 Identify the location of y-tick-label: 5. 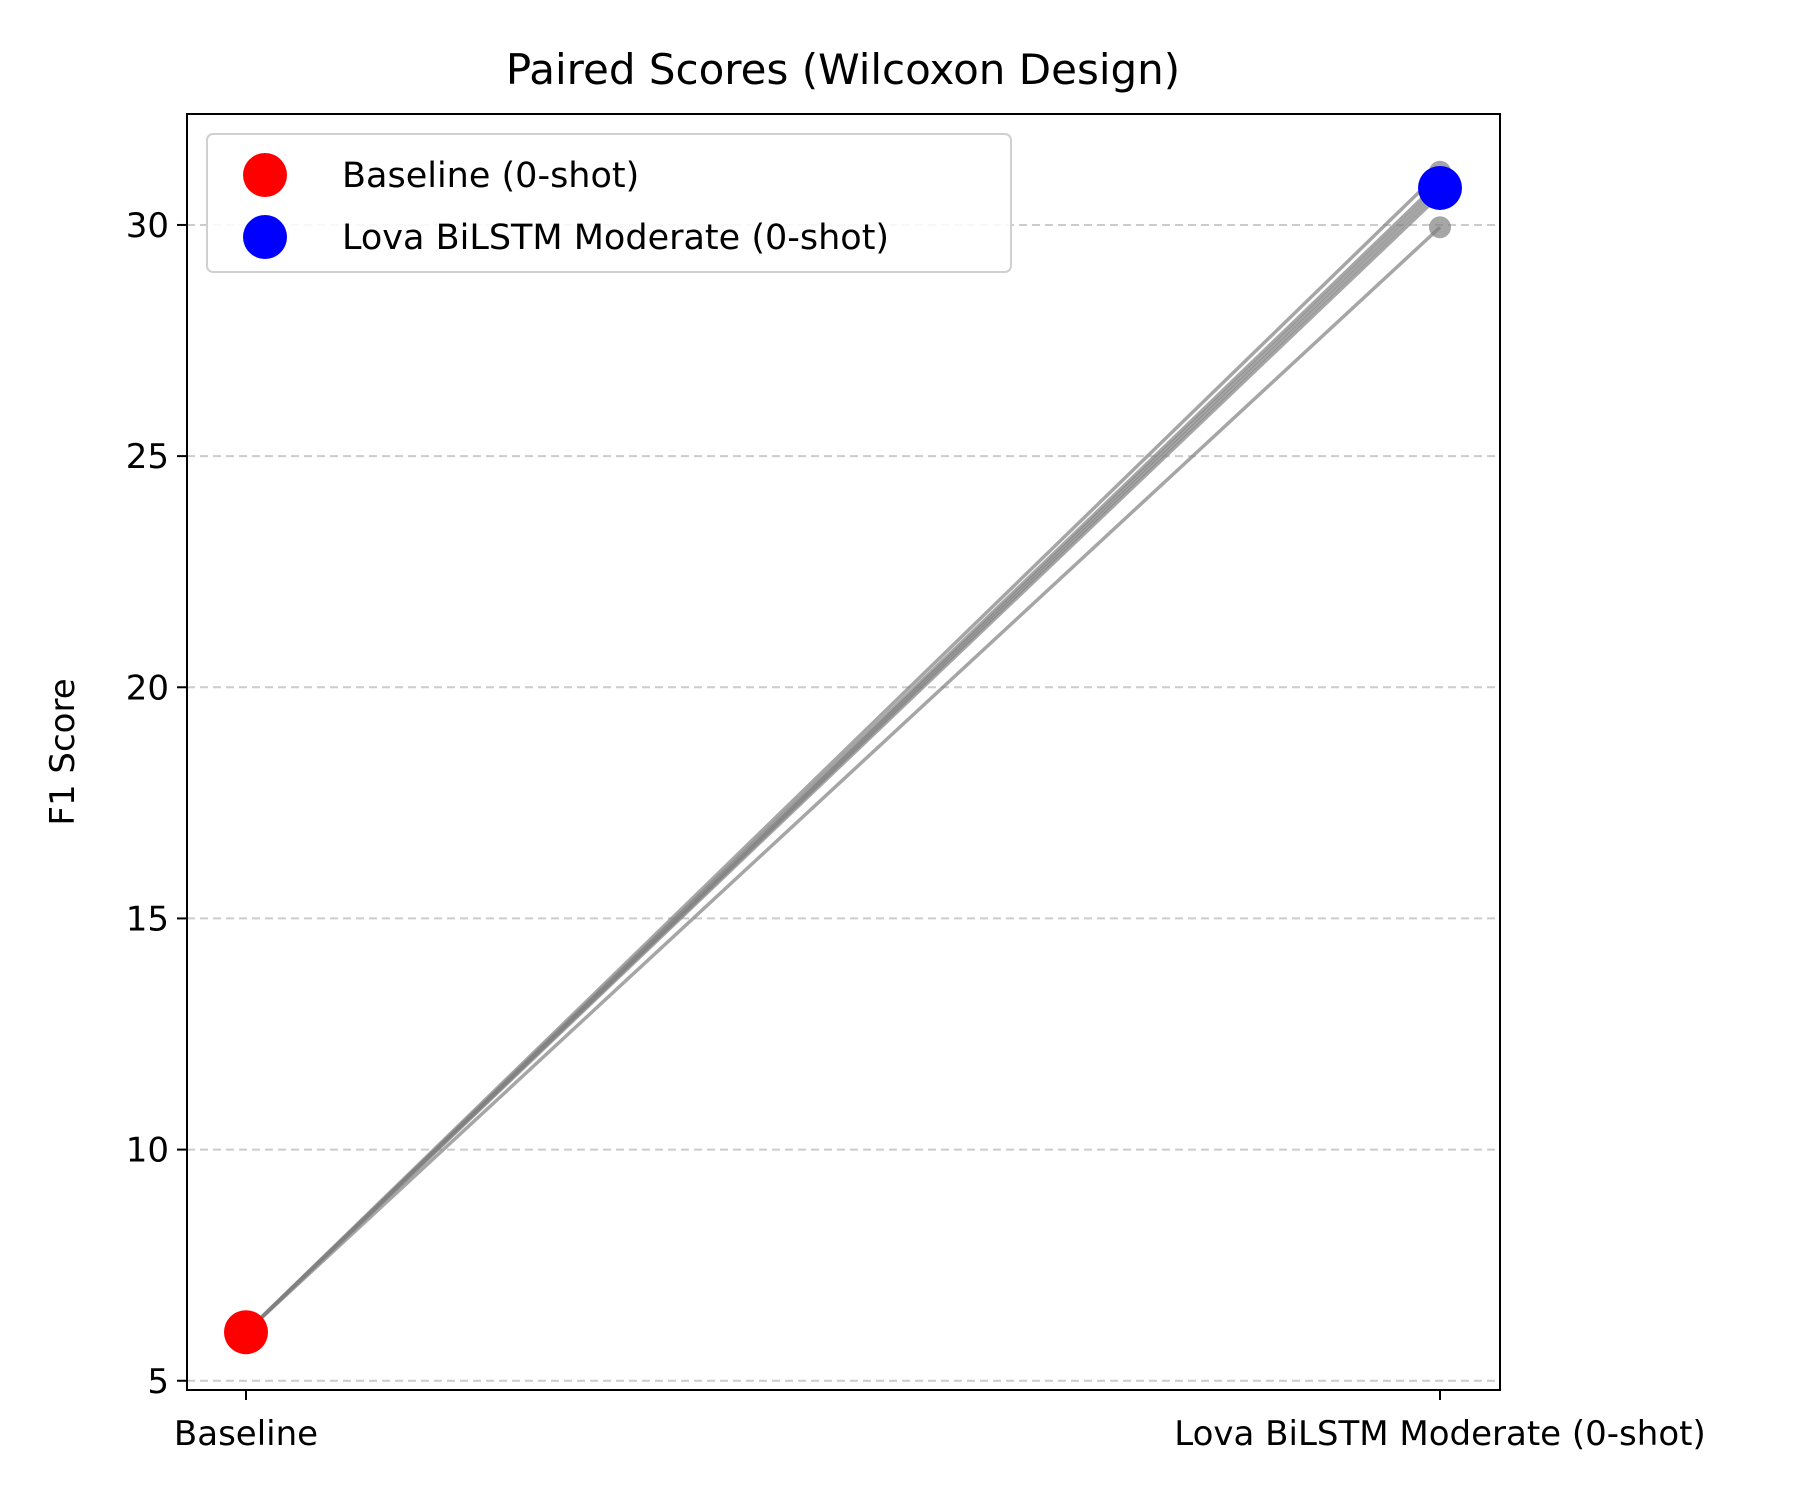
(158, 1382).